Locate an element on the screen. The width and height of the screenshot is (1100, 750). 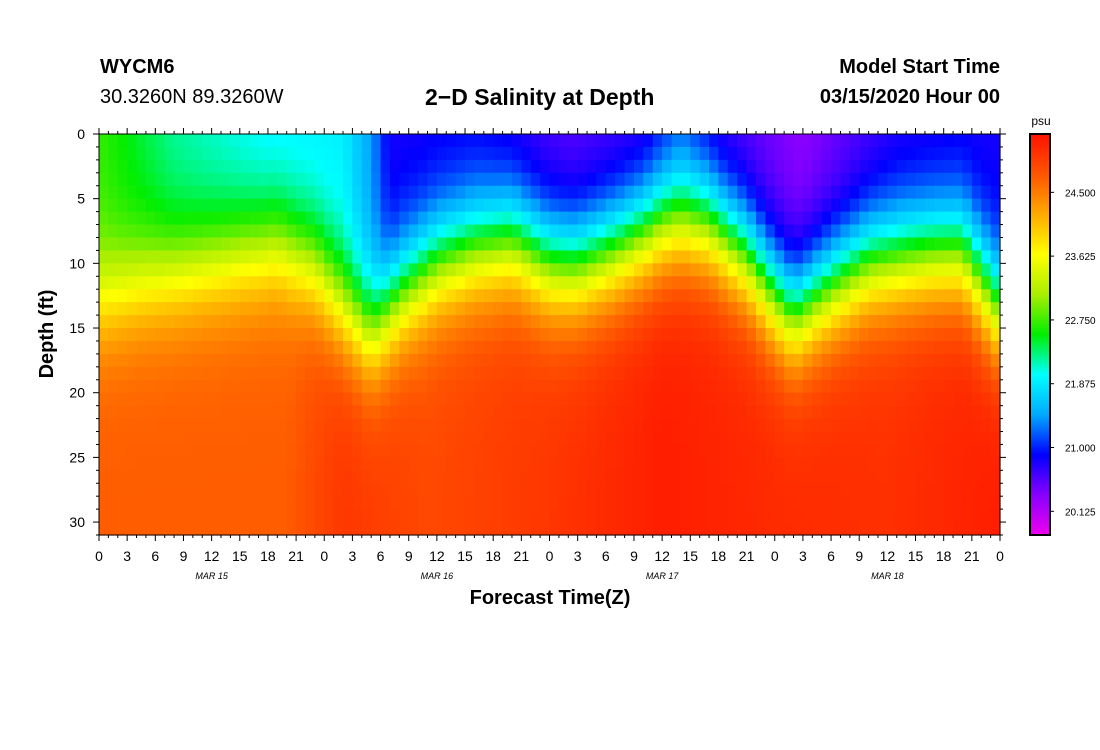
x-tick-label: 3 is located at coordinates (353, 556).